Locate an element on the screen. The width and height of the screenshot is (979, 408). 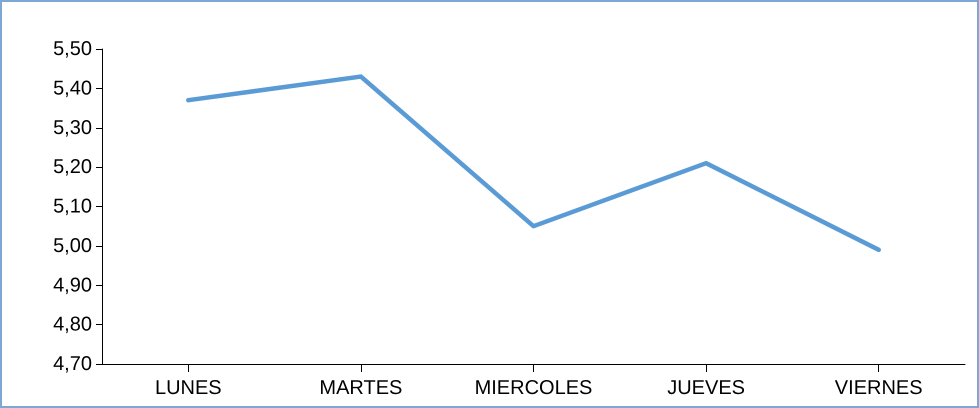
y-tick-label: 5,20 is located at coordinates (72, 167).